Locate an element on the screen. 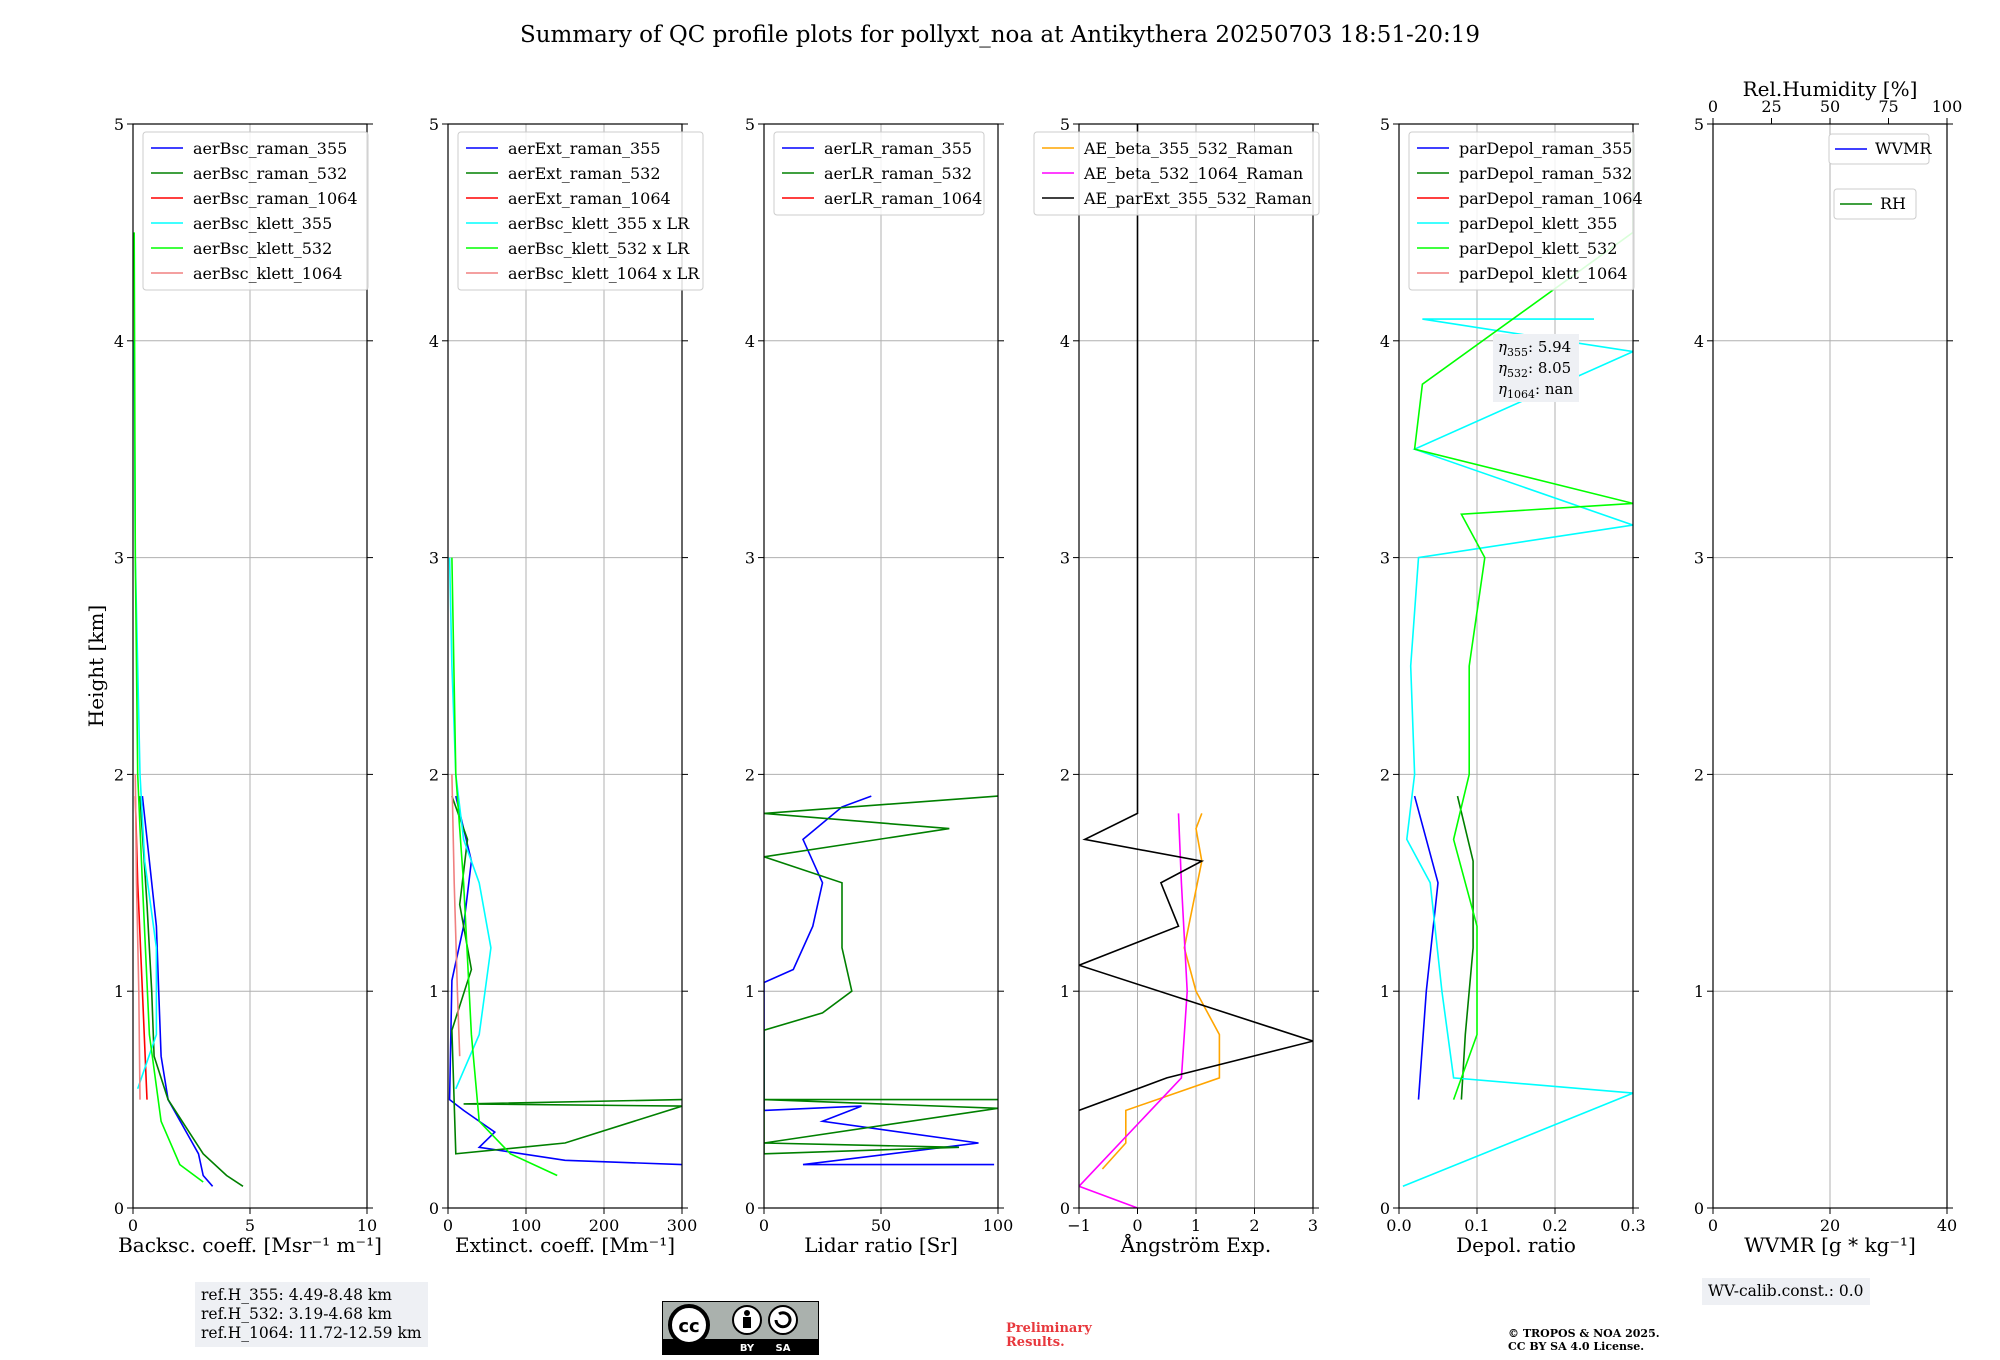  x-tick-label: 0.3 is located at coordinates (1632, 1225).